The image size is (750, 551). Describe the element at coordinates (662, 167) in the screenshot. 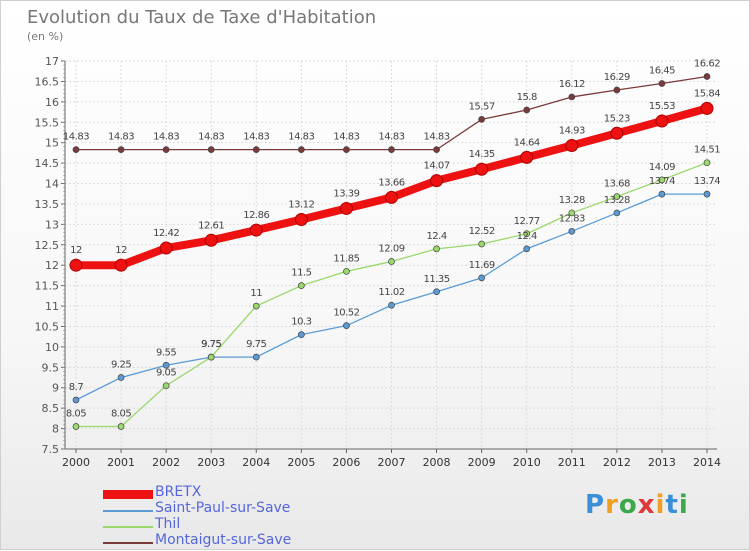

I see `data-label-thil: 14.09` at that location.